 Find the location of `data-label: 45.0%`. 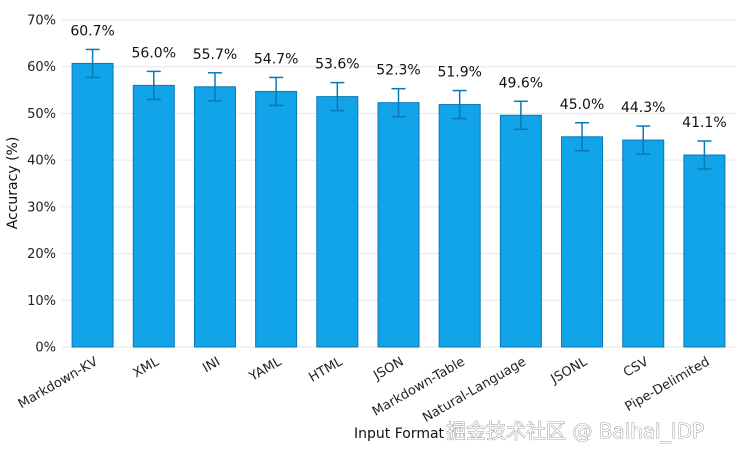

data-label: 45.0% is located at coordinates (582, 105).